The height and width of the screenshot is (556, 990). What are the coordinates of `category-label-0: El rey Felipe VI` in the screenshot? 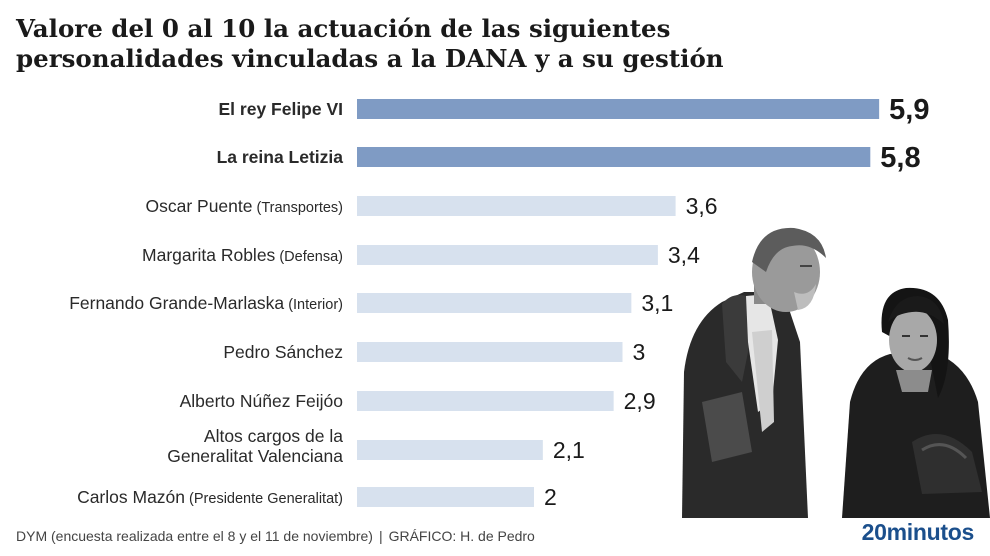 It's located at (281, 109).